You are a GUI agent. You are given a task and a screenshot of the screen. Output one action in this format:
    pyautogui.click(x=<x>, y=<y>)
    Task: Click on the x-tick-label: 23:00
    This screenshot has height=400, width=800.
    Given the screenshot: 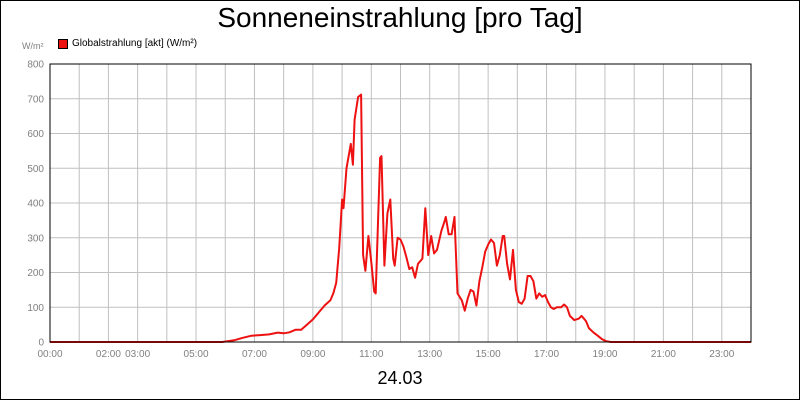 What is the action you would take?
    pyautogui.click(x=721, y=354)
    